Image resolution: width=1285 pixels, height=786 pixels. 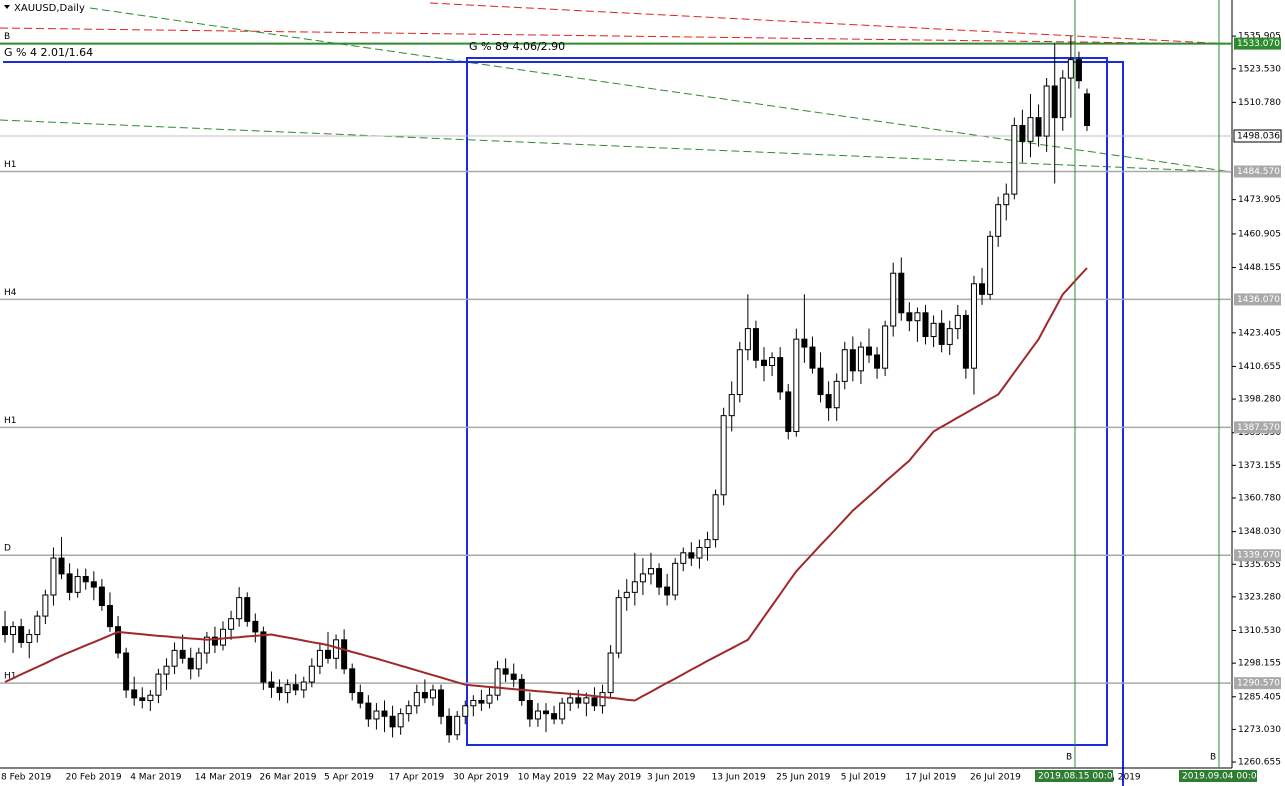 What do you see at coordinates (481, 778) in the screenshot?
I see `x-tick-label: 30 Apr 2019` at bounding box center [481, 778].